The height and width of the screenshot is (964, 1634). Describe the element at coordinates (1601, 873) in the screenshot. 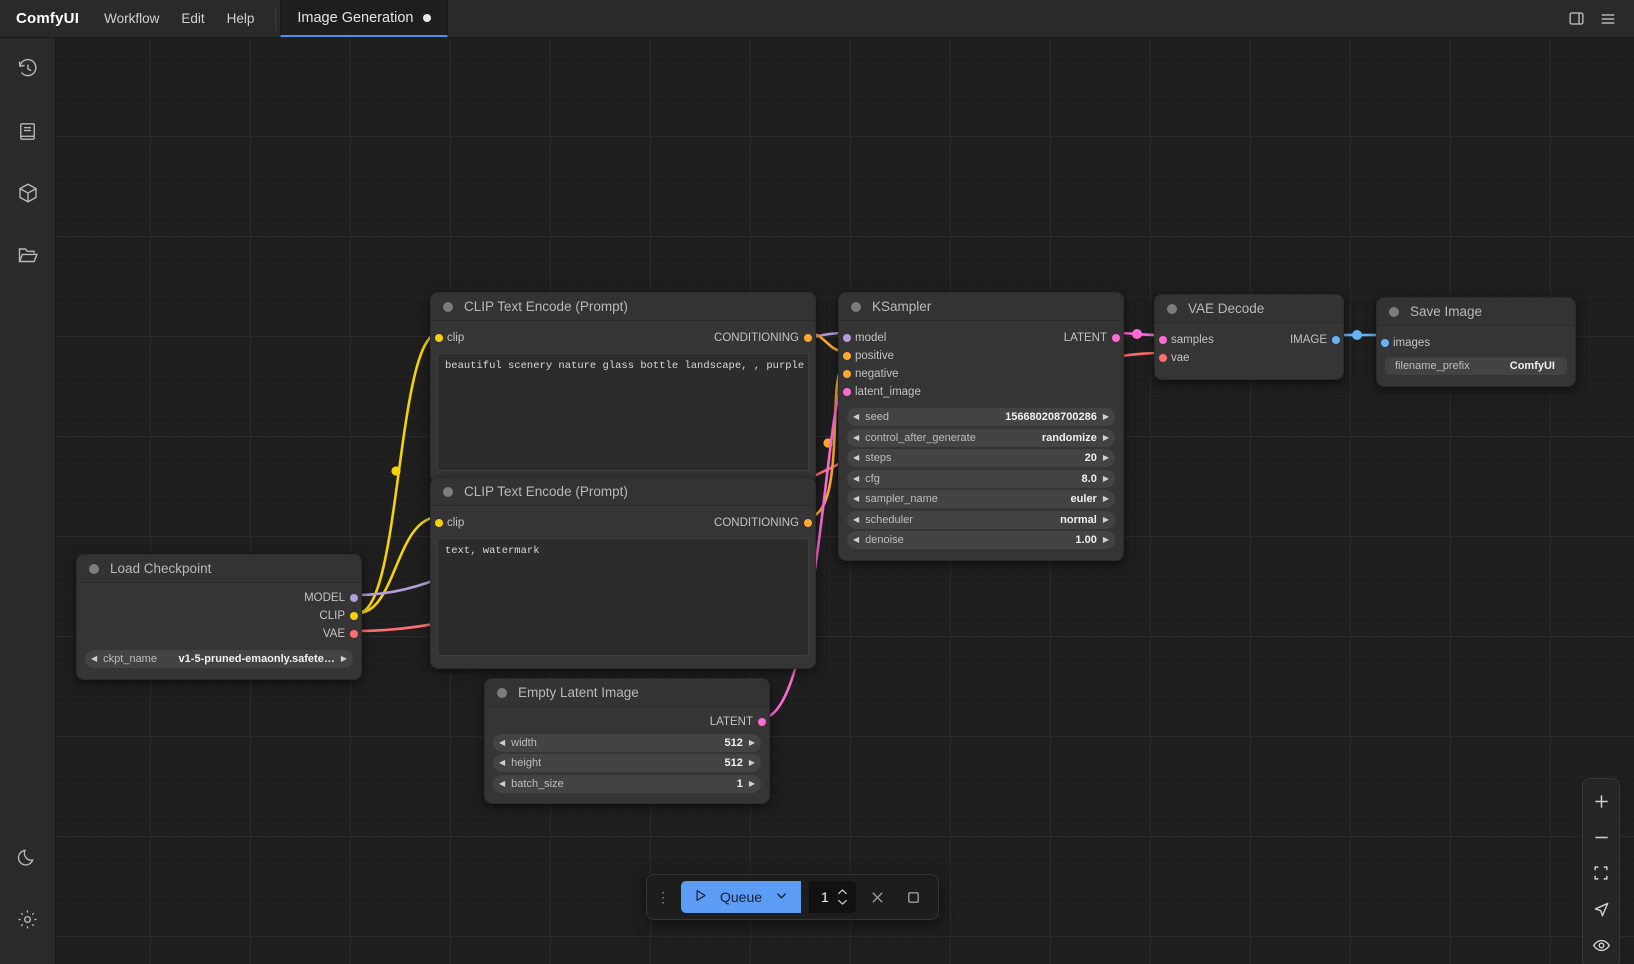

I see `fit-view-icon` at that location.